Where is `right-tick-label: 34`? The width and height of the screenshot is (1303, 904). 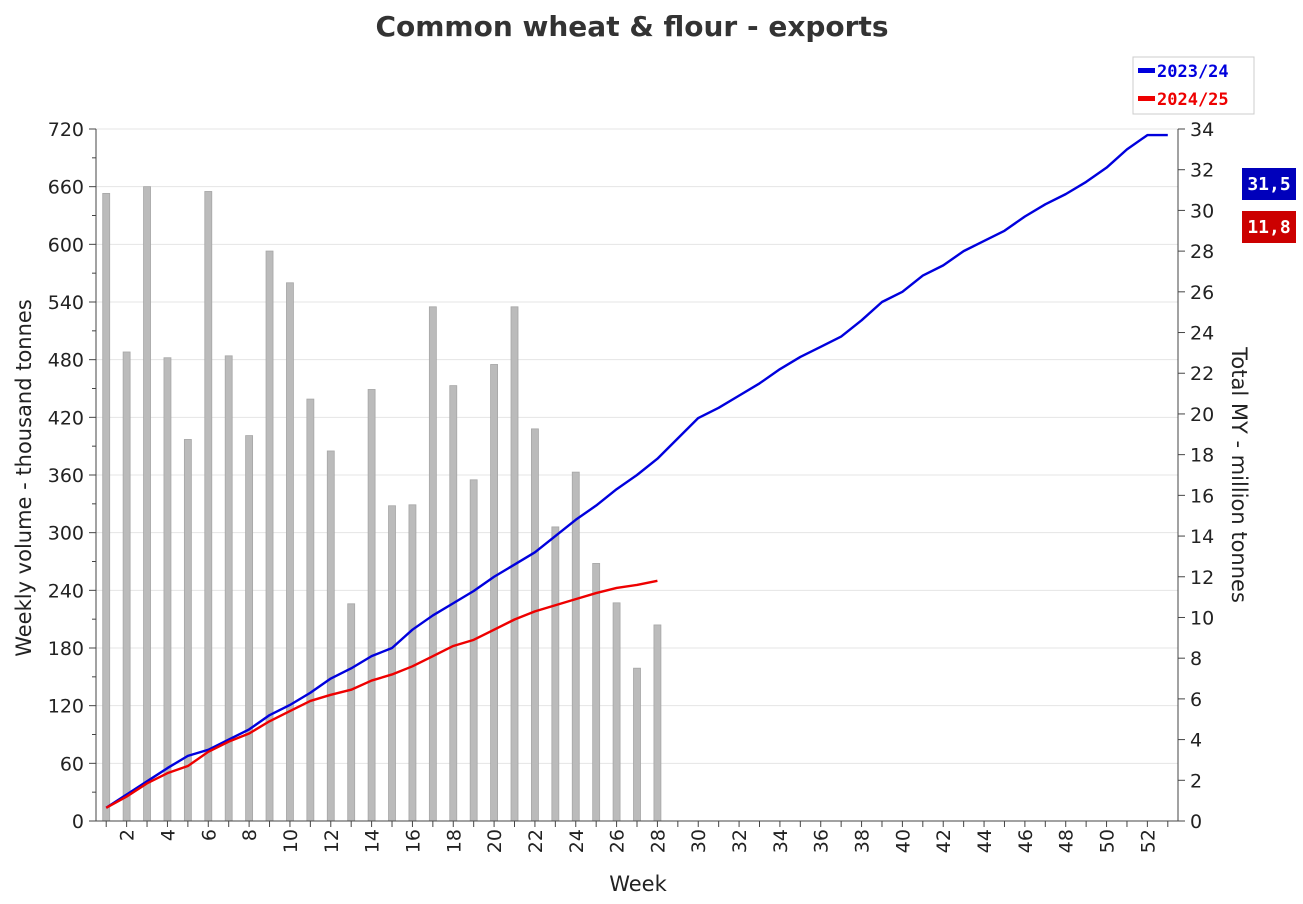 right-tick-label: 34 is located at coordinates (1202, 130).